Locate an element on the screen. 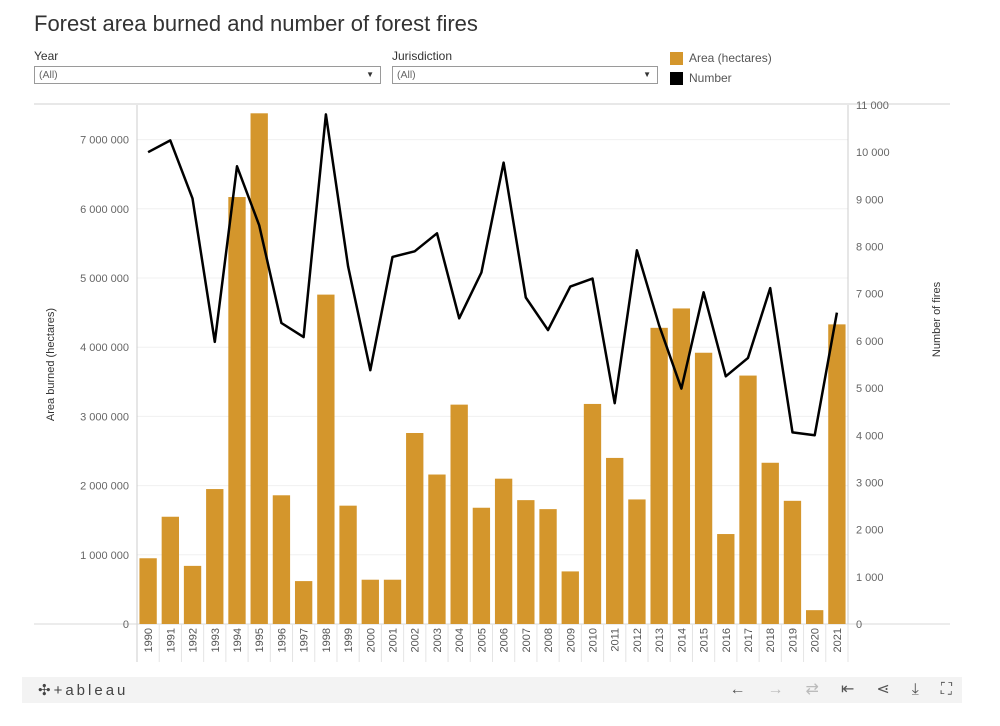 The width and height of the screenshot is (1000, 726). bar-1992 is located at coordinates (192, 594).